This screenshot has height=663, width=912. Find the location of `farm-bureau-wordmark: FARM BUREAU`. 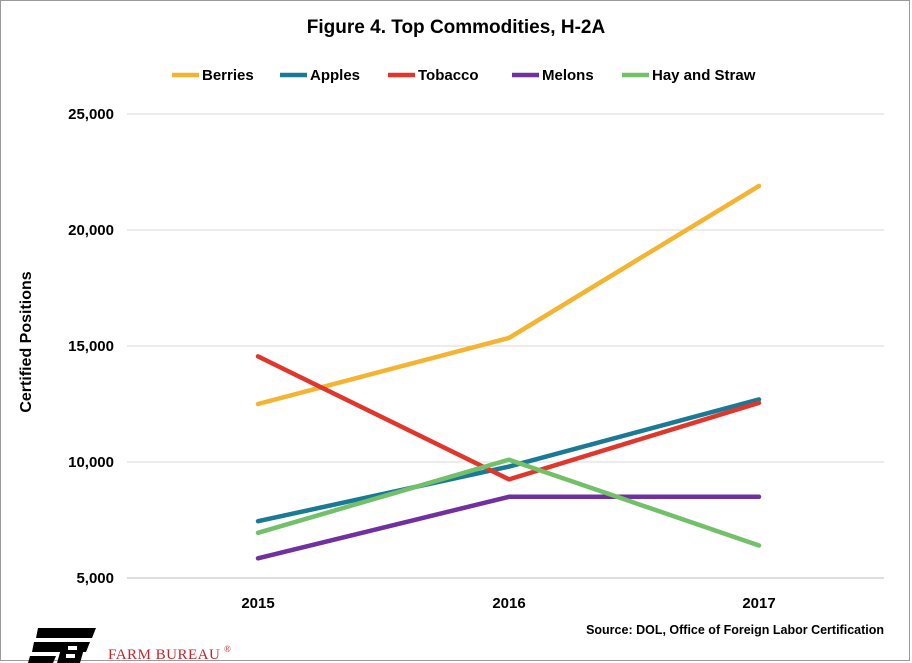

farm-bureau-wordmark: FARM BUREAU is located at coordinates (164, 655).